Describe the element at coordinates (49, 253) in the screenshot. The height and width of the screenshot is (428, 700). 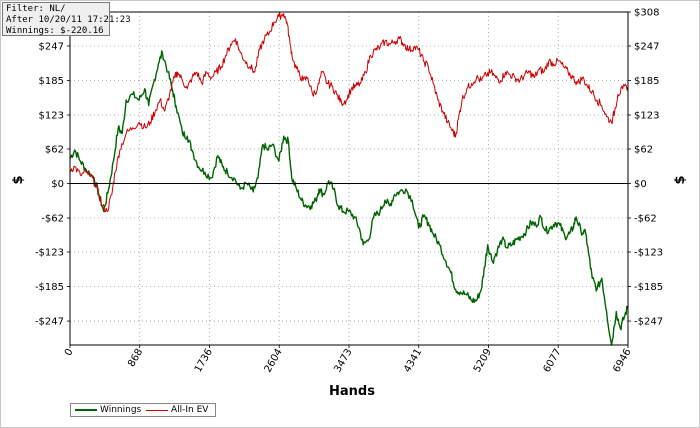
I see `y-tick-label: -$123` at that location.